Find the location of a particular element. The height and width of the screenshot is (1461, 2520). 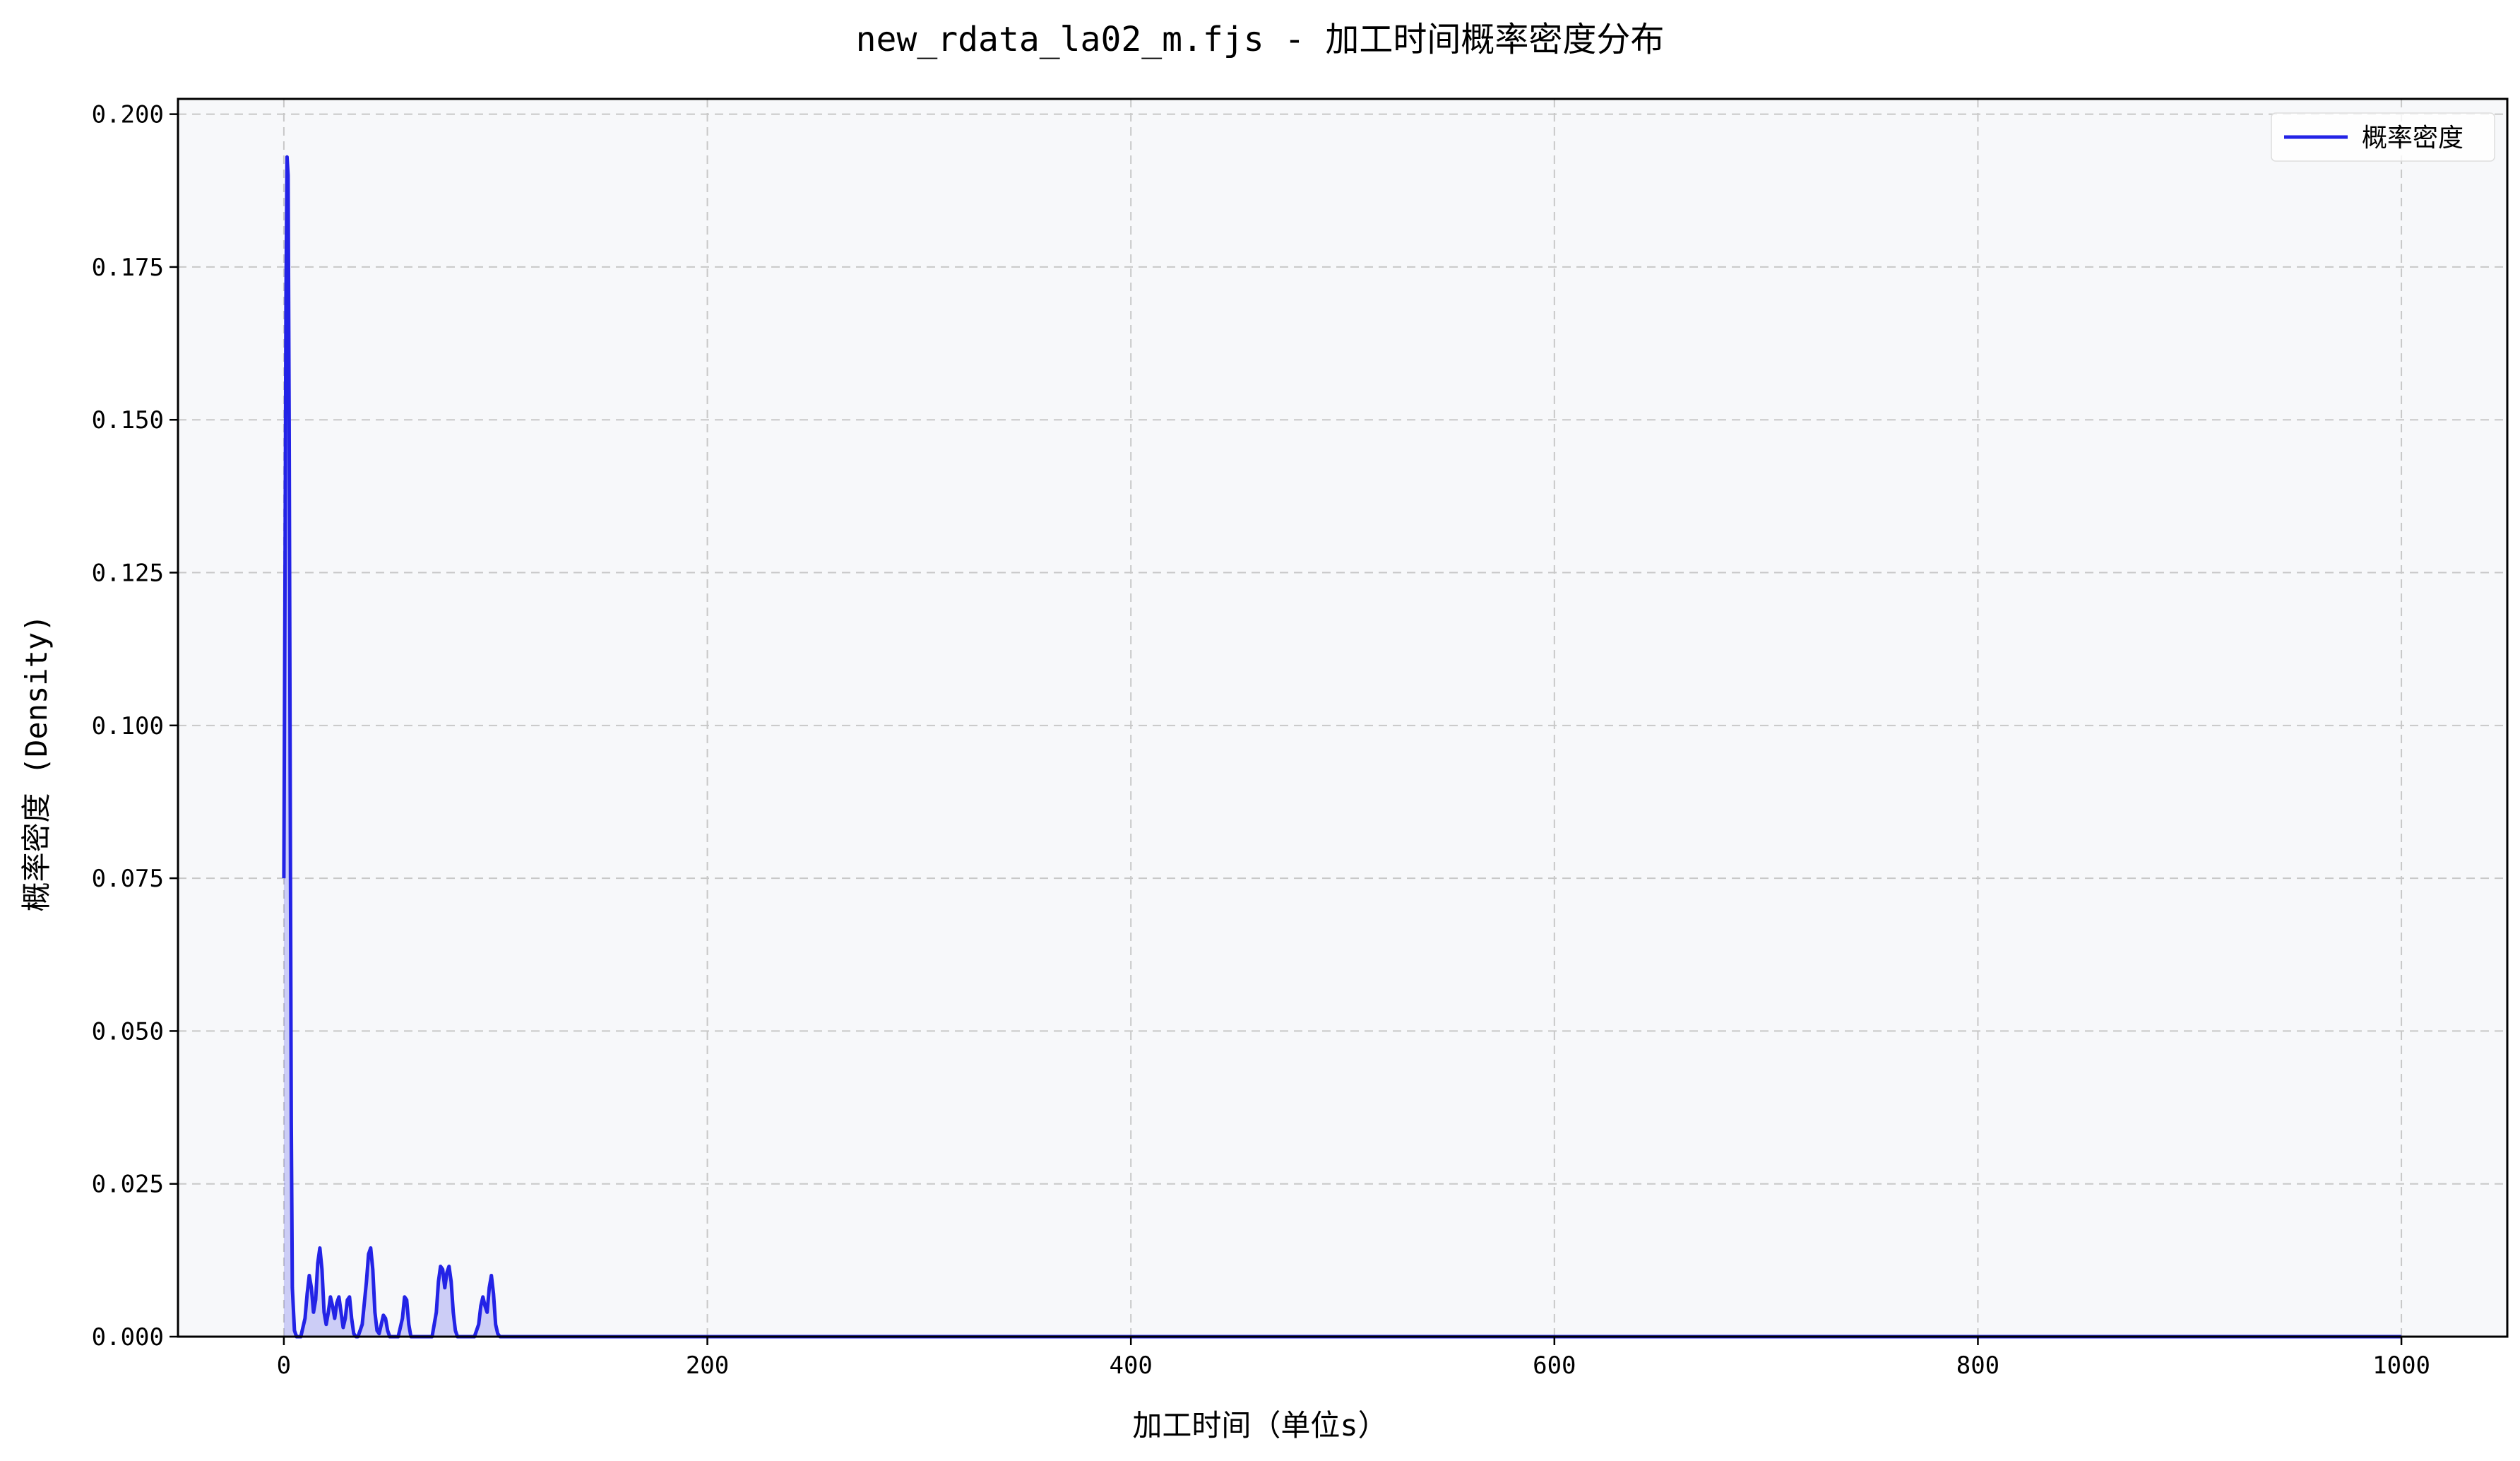

legend-box is located at coordinates (2383, 137).